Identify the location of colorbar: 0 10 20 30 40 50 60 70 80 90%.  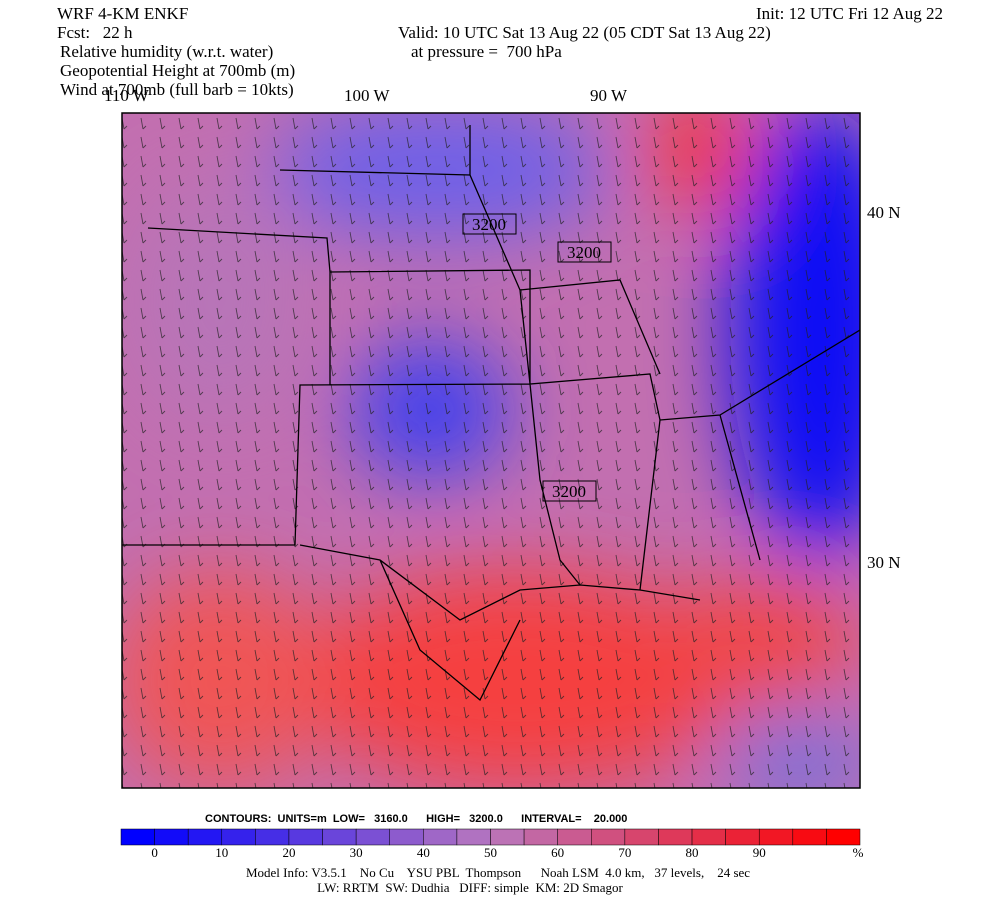
(492, 844).